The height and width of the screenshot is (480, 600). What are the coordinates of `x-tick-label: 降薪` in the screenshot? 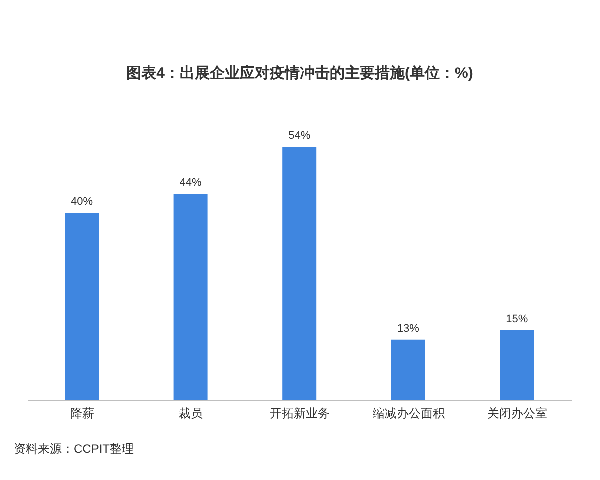 It's located at (82, 413).